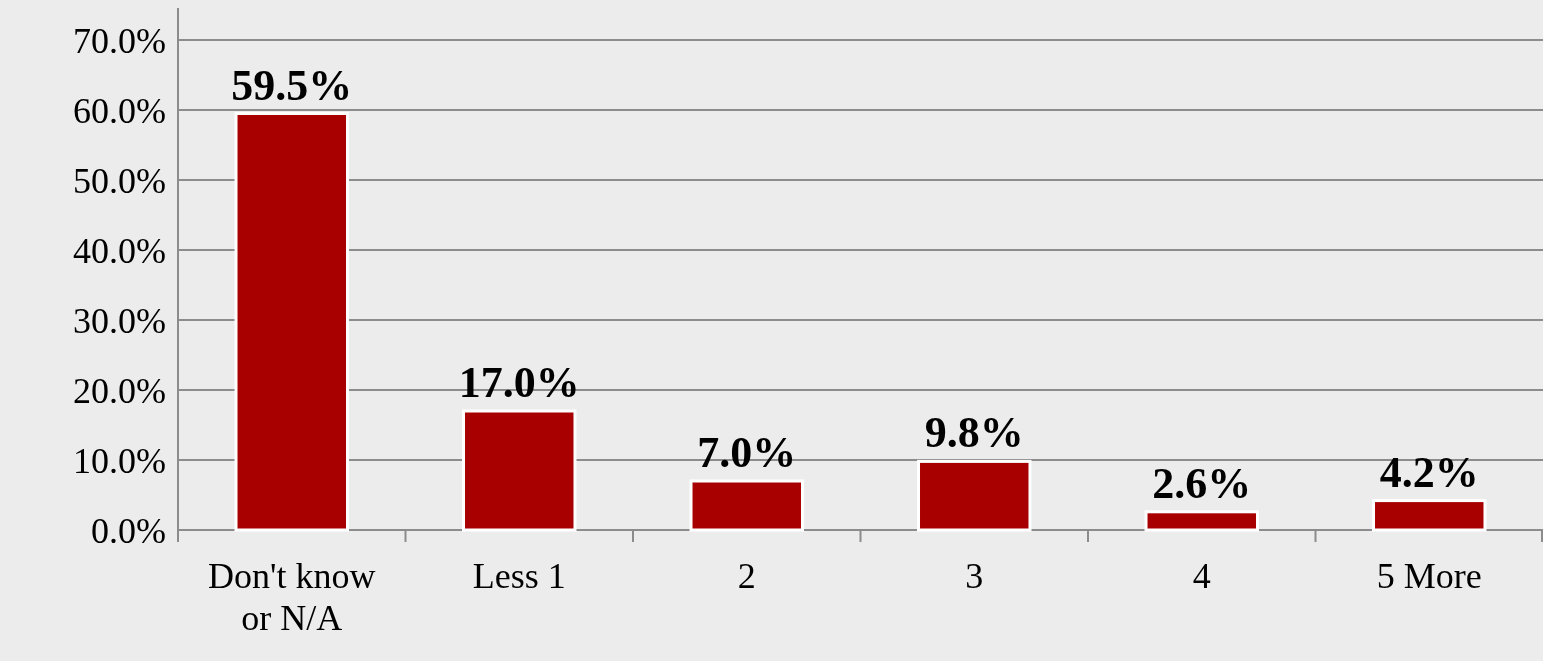  What do you see at coordinates (119, 250) in the screenshot?
I see `y-tick-label: 40.0%` at bounding box center [119, 250].